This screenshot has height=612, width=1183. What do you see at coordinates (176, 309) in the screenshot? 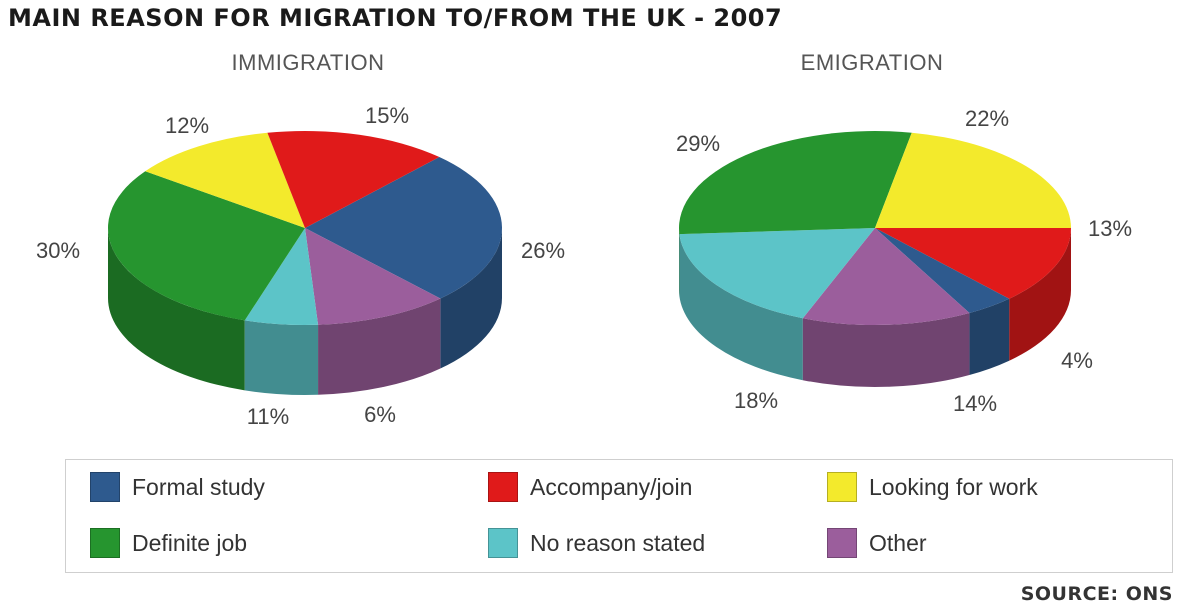
I see `pie-side-definite-job` at bounding box center [176, 309].